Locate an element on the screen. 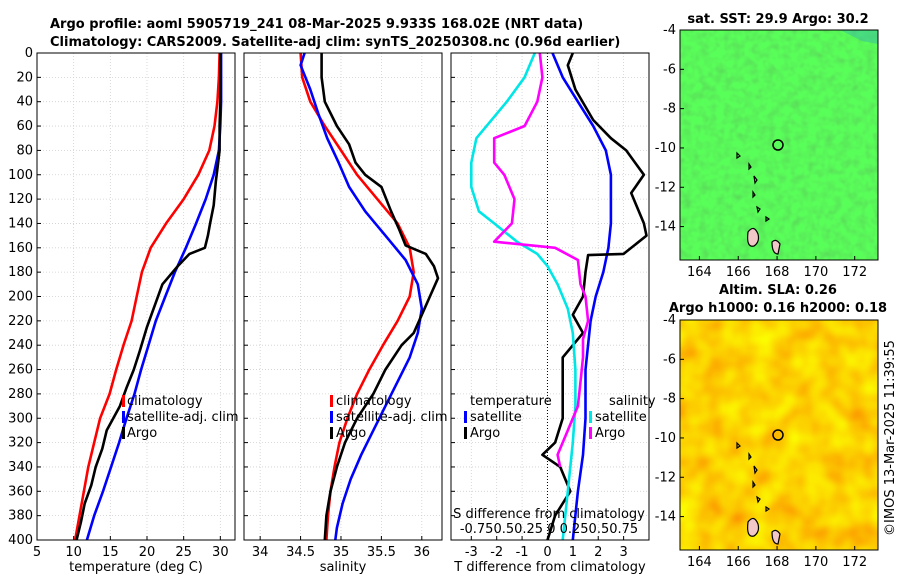 The width and height of the screenshot is (900, 580). legend-label-argo: Argo is located at coordinates (351, 433).